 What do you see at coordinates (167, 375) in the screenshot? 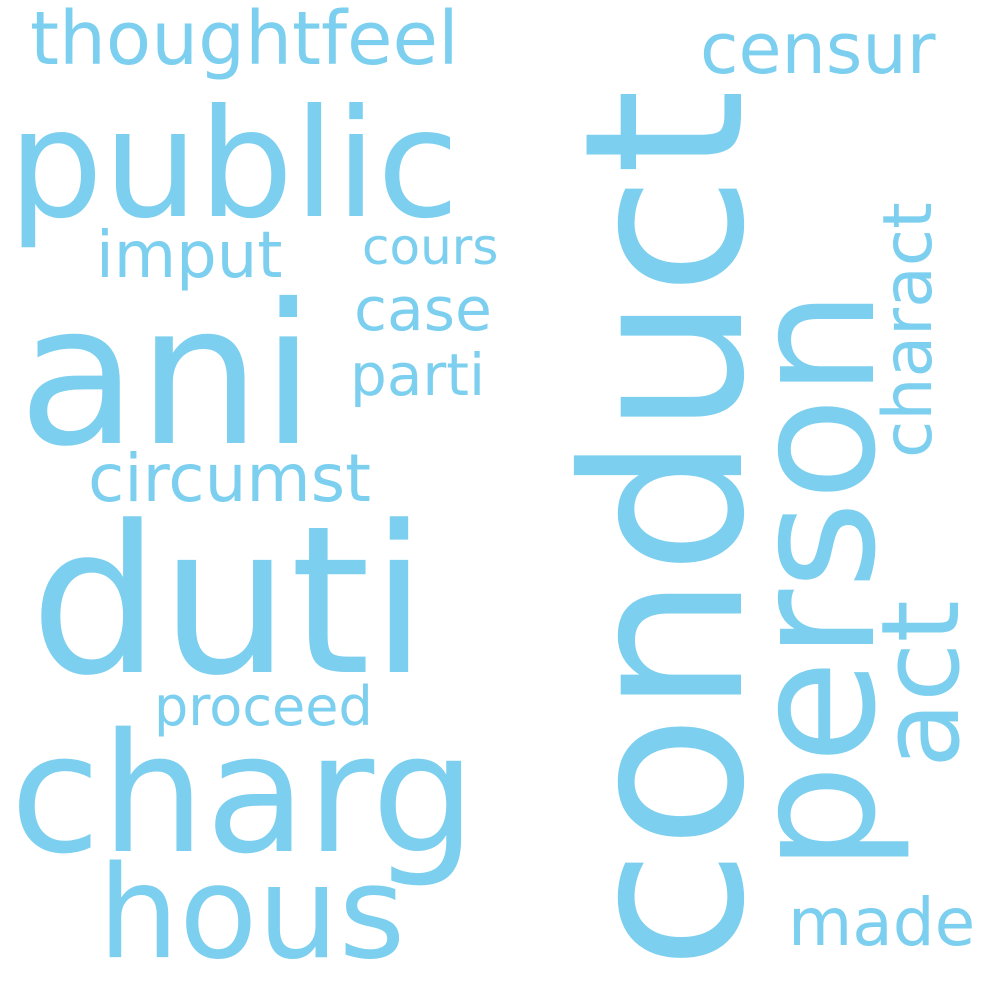
I see `word-ani: ani` at bounding box center [167, 375].